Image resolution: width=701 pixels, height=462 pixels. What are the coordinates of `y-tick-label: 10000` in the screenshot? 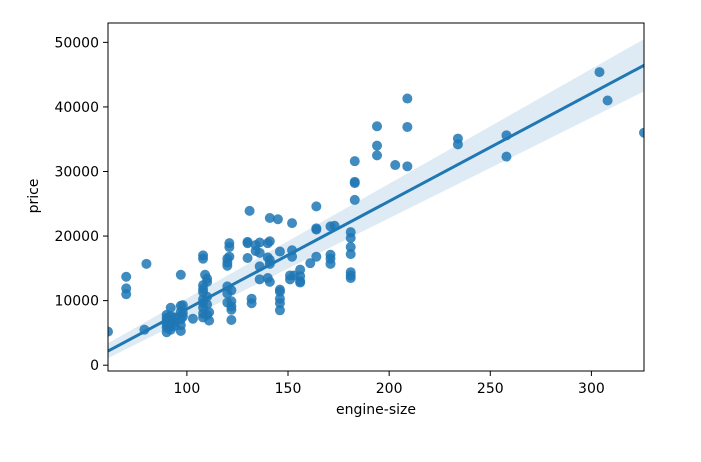 It's located at (76, 302).